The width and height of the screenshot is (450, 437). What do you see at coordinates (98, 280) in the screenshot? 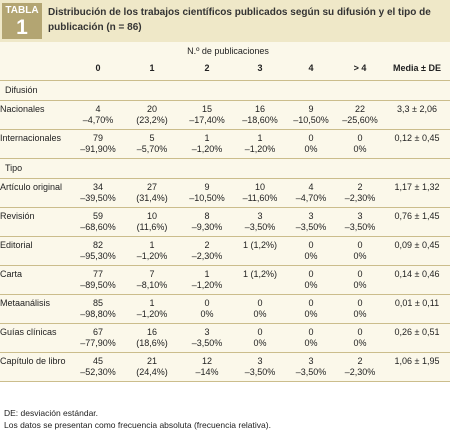
I see `cell: 77 –89,50%` at bounding box center [98, 280].